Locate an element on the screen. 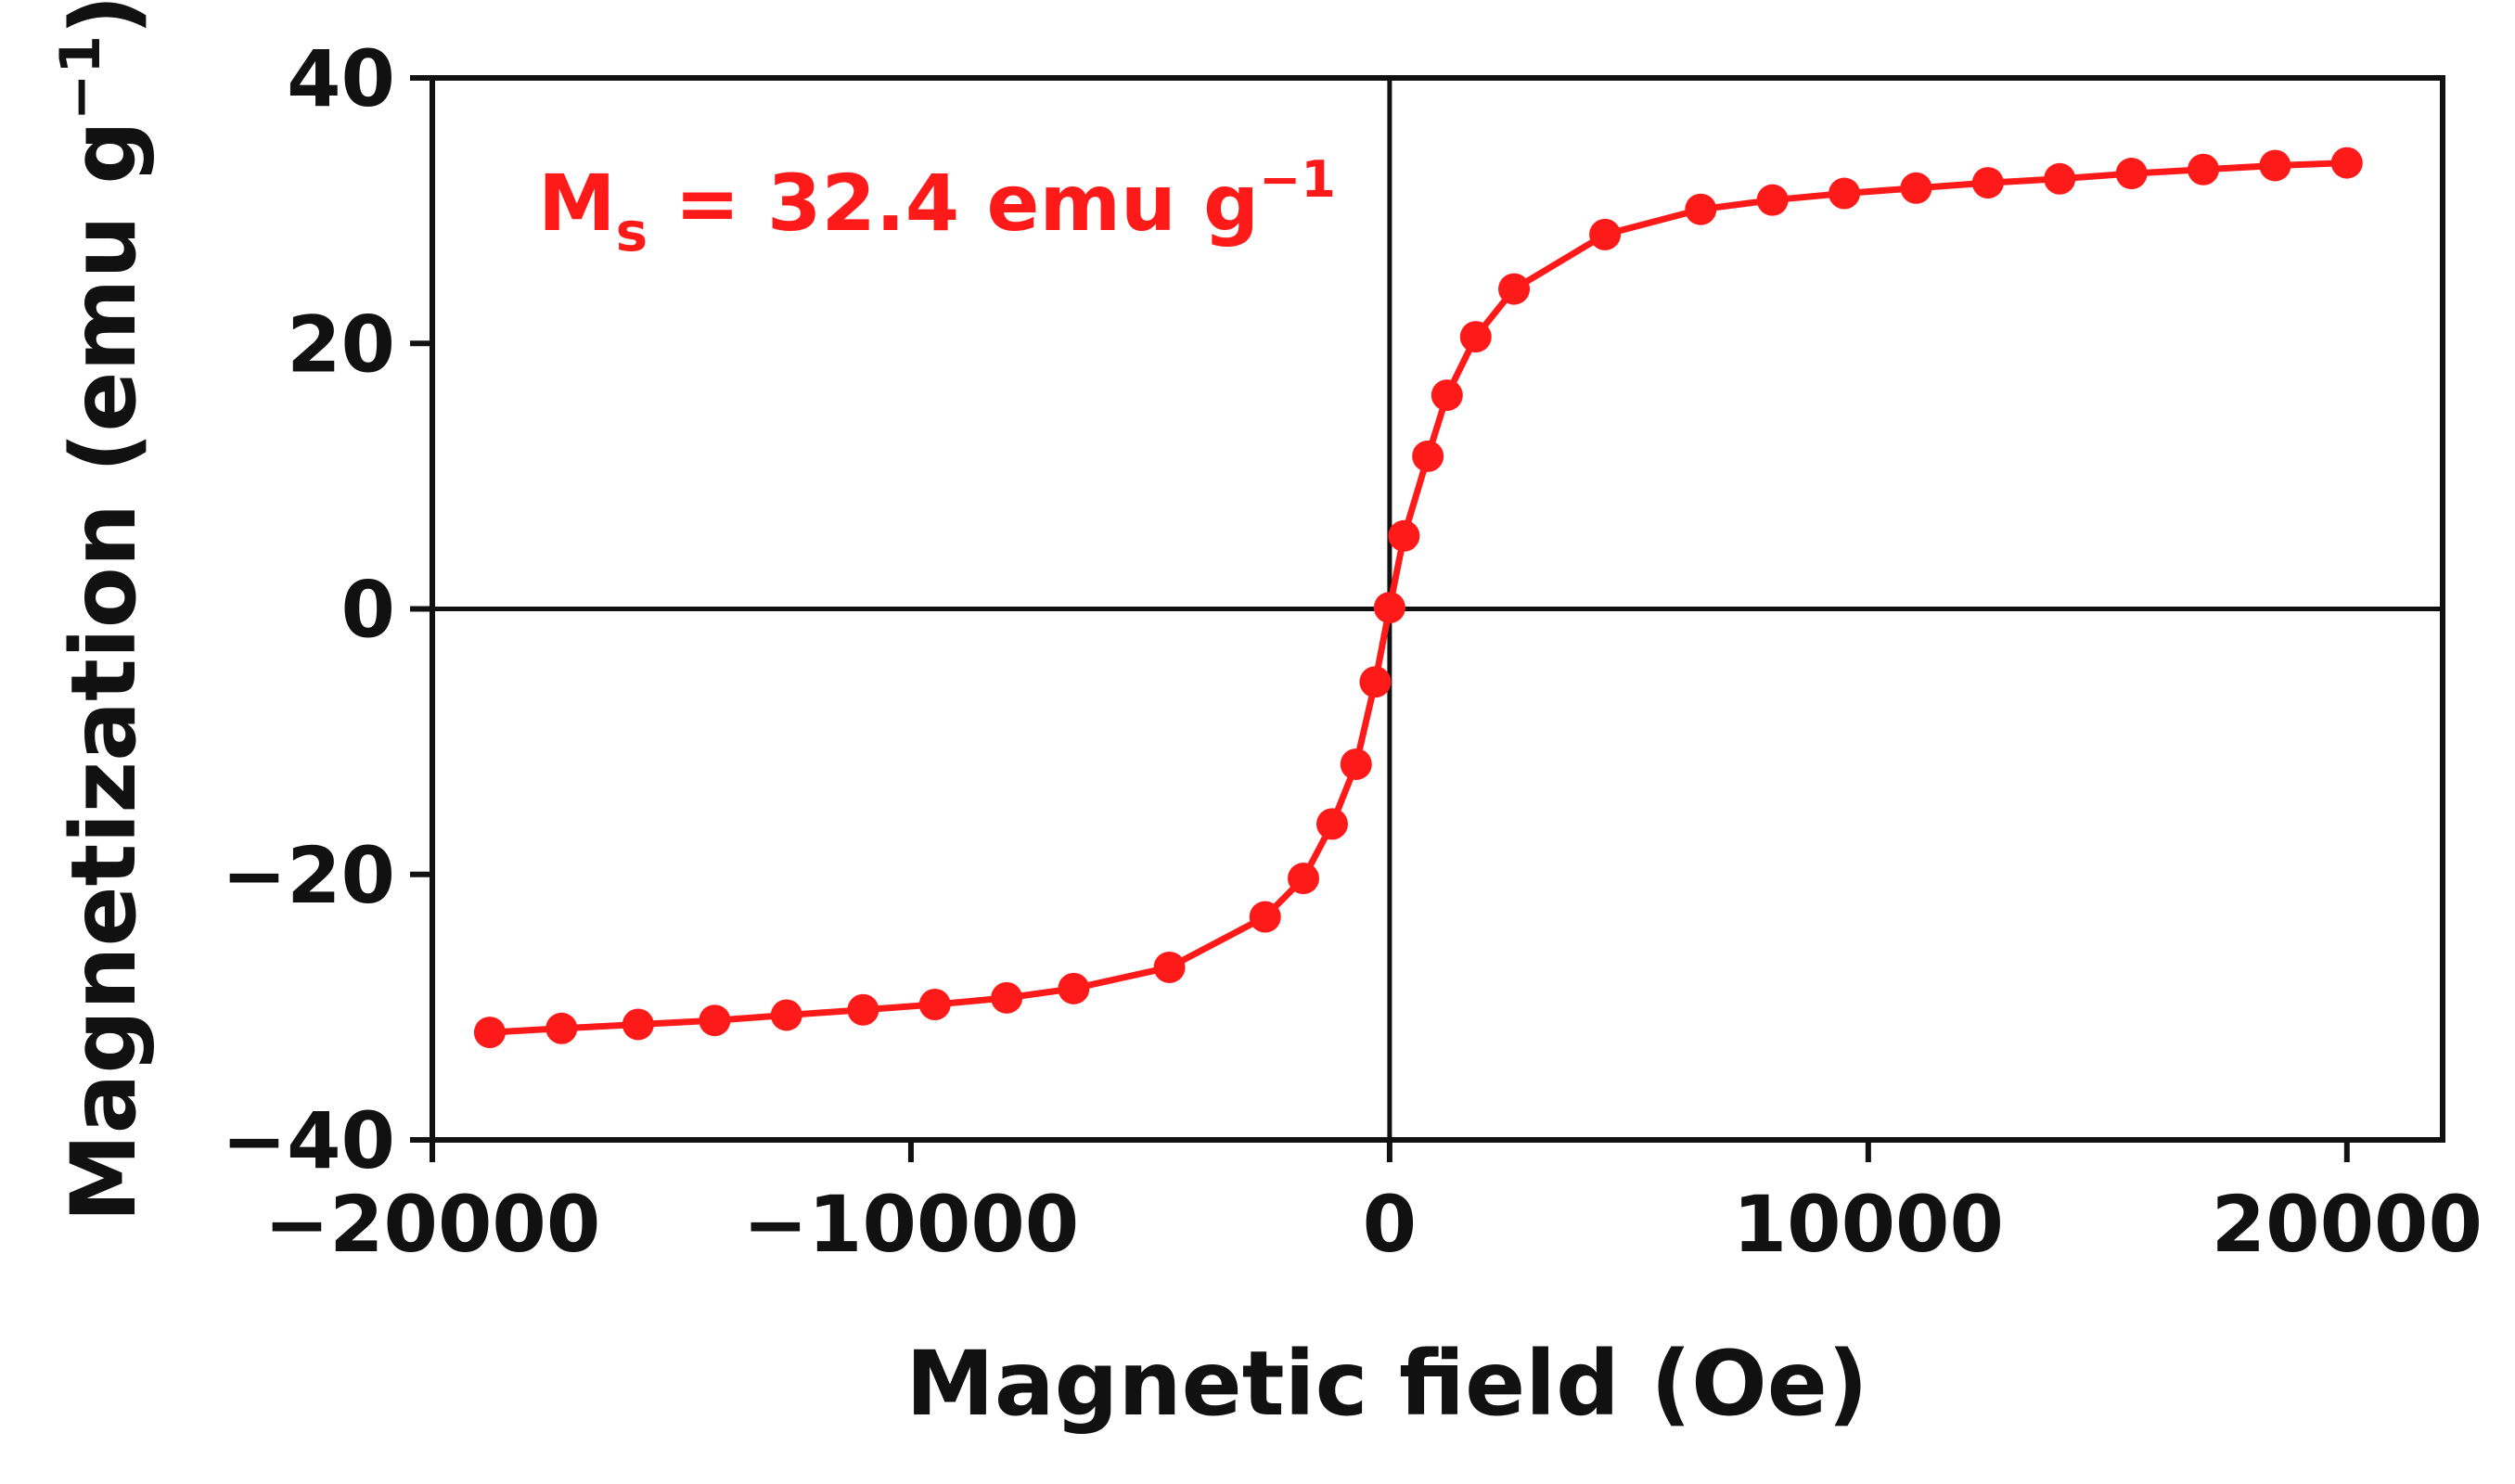  y-axis-title: Magnetization (emu g−1) is located at coordinates (102, 611).